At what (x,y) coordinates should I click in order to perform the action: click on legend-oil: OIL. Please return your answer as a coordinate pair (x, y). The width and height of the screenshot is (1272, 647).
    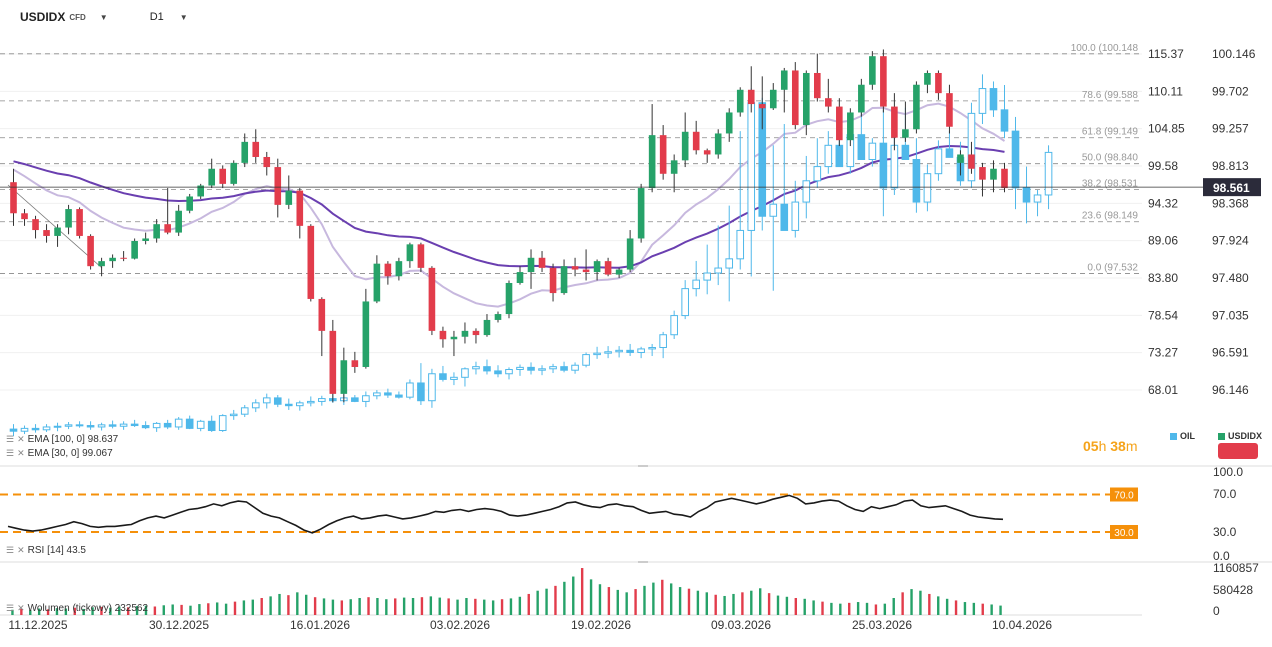
    Looking at the image, I should click on (1182, 436).